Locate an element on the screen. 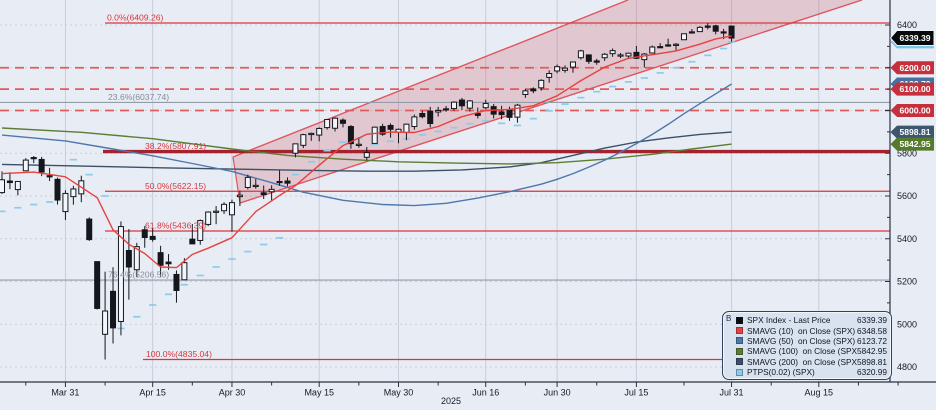  svg-text: 76.4%(5206.56) is located at coordinates (138, 275).